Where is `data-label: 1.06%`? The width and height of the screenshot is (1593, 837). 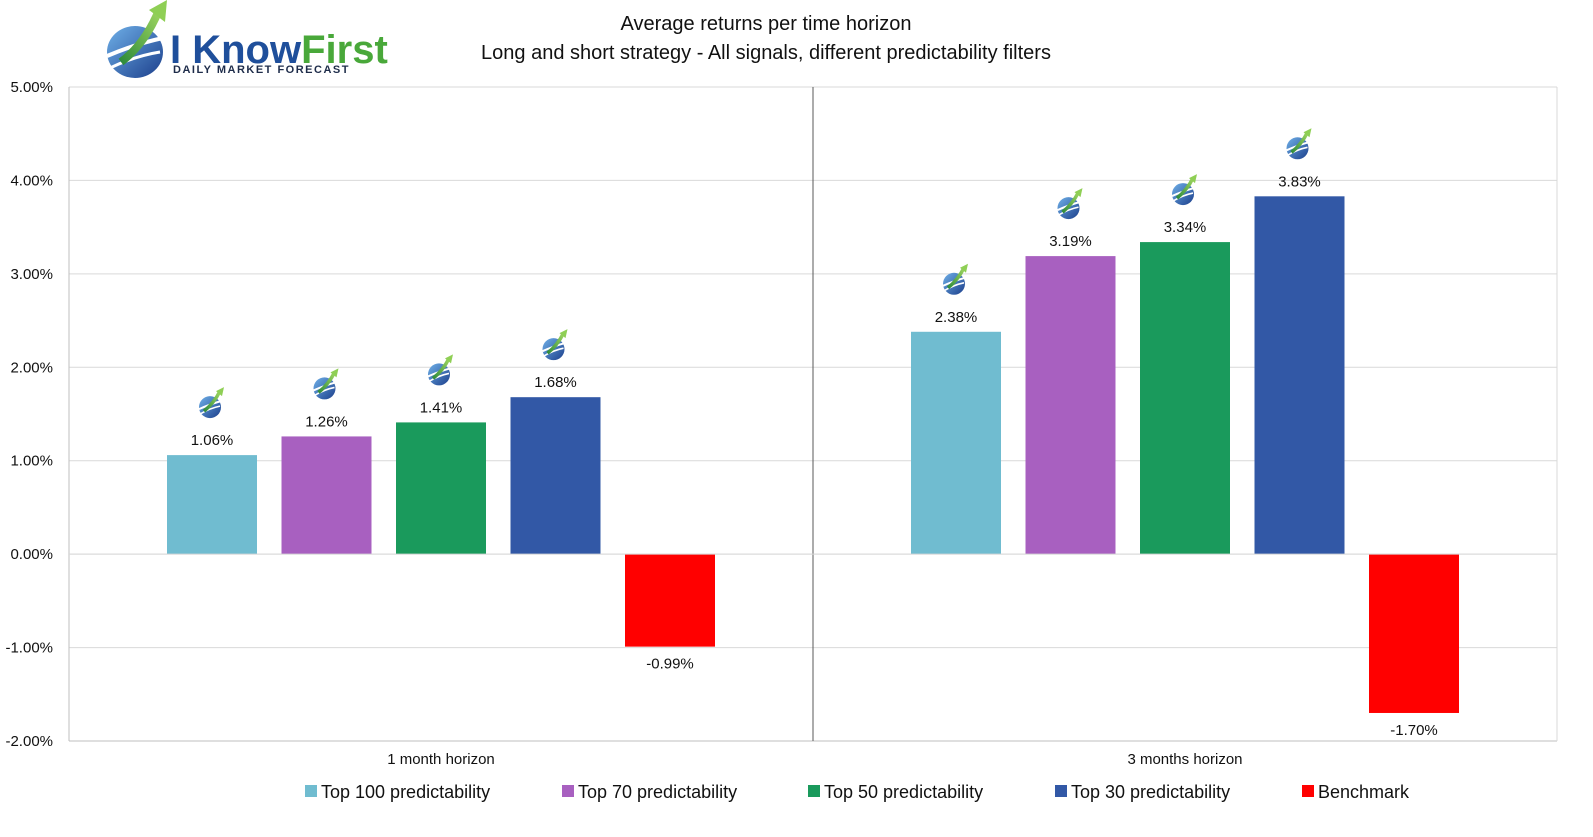
data-label: 1.06% is located at coordinates (212, 440).